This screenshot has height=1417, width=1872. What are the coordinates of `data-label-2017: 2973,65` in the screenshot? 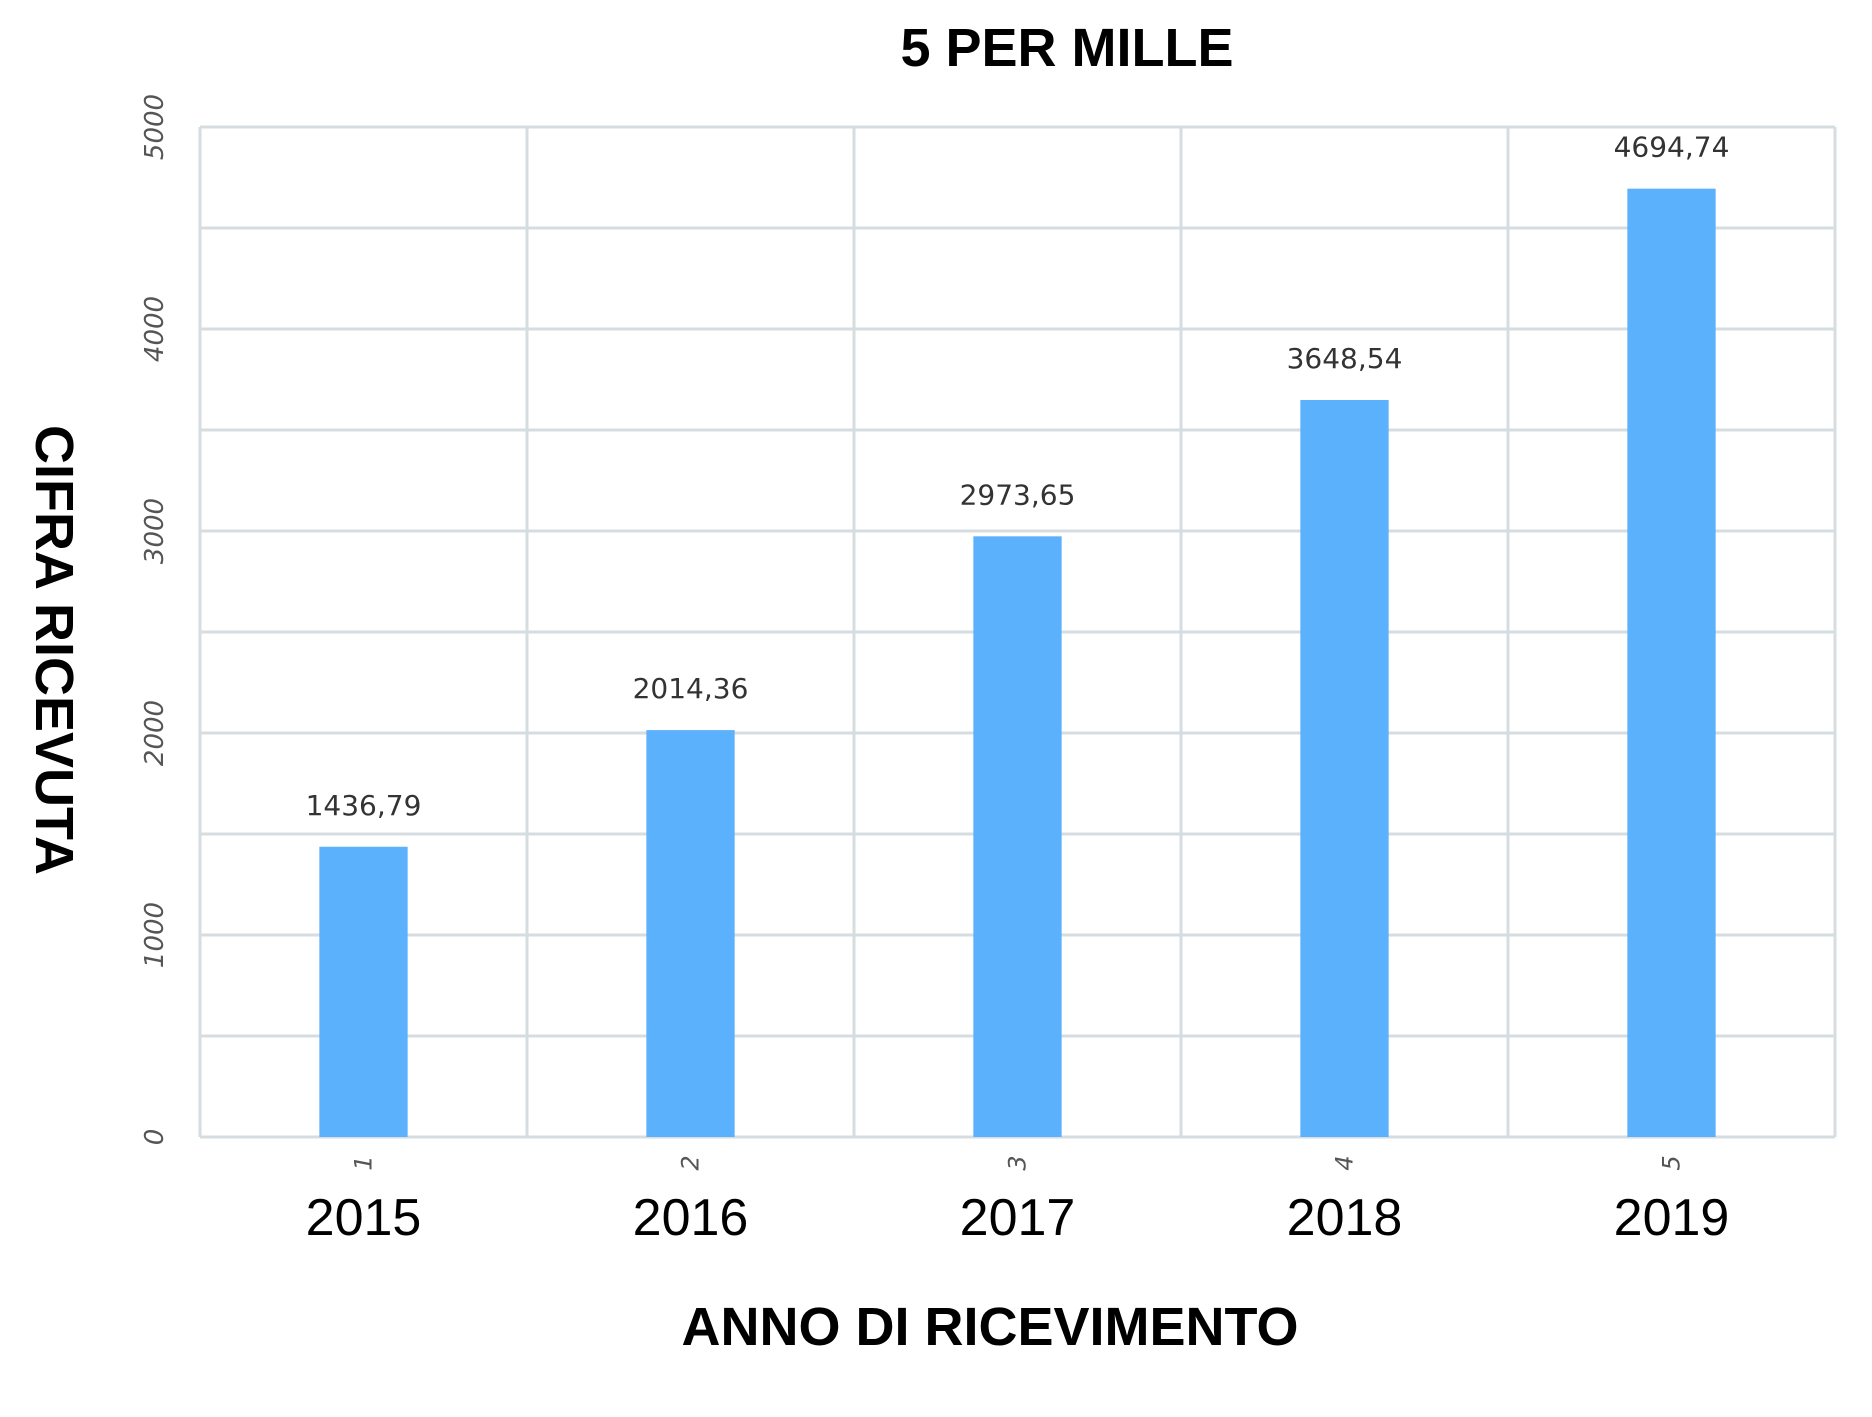 It's located at (1018, 494).